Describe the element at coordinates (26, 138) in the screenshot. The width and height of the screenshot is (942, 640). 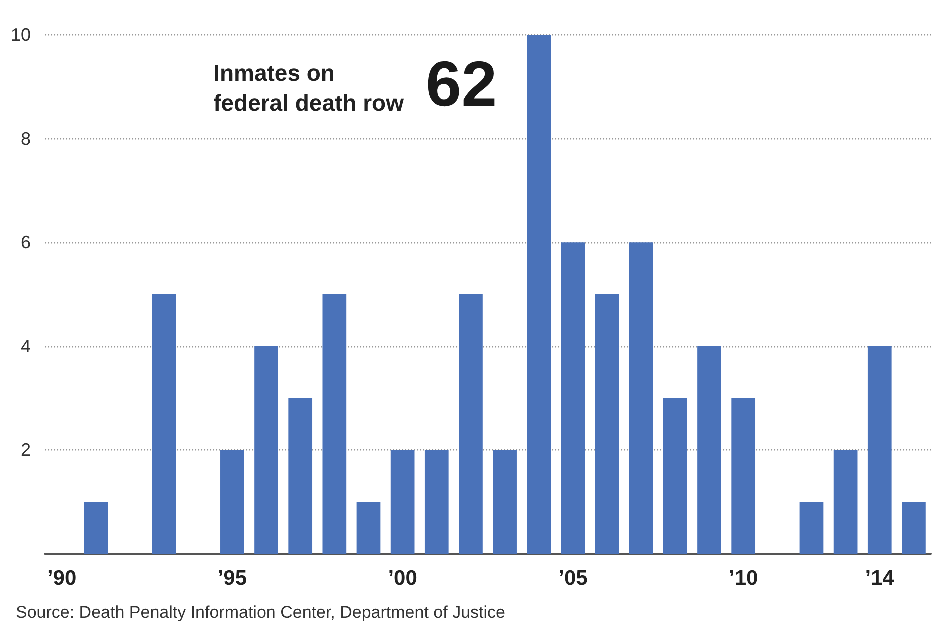
I see `y-tick-label: 8` at that location.